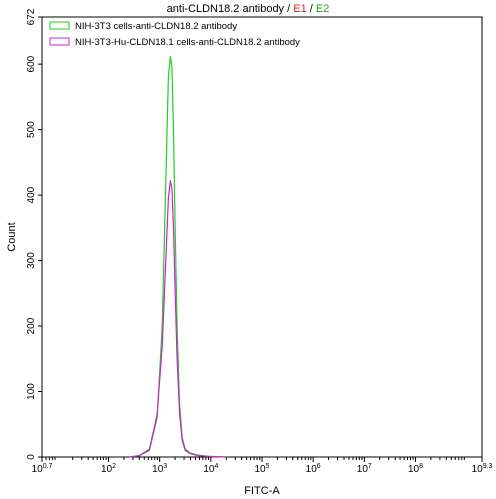 The width and height of the screenshot is (496, 499). What do you see at coordinates (313, 469) in the screenshot?
I see `x-tick-label: 10⁶` at bounding box center [313, 469].